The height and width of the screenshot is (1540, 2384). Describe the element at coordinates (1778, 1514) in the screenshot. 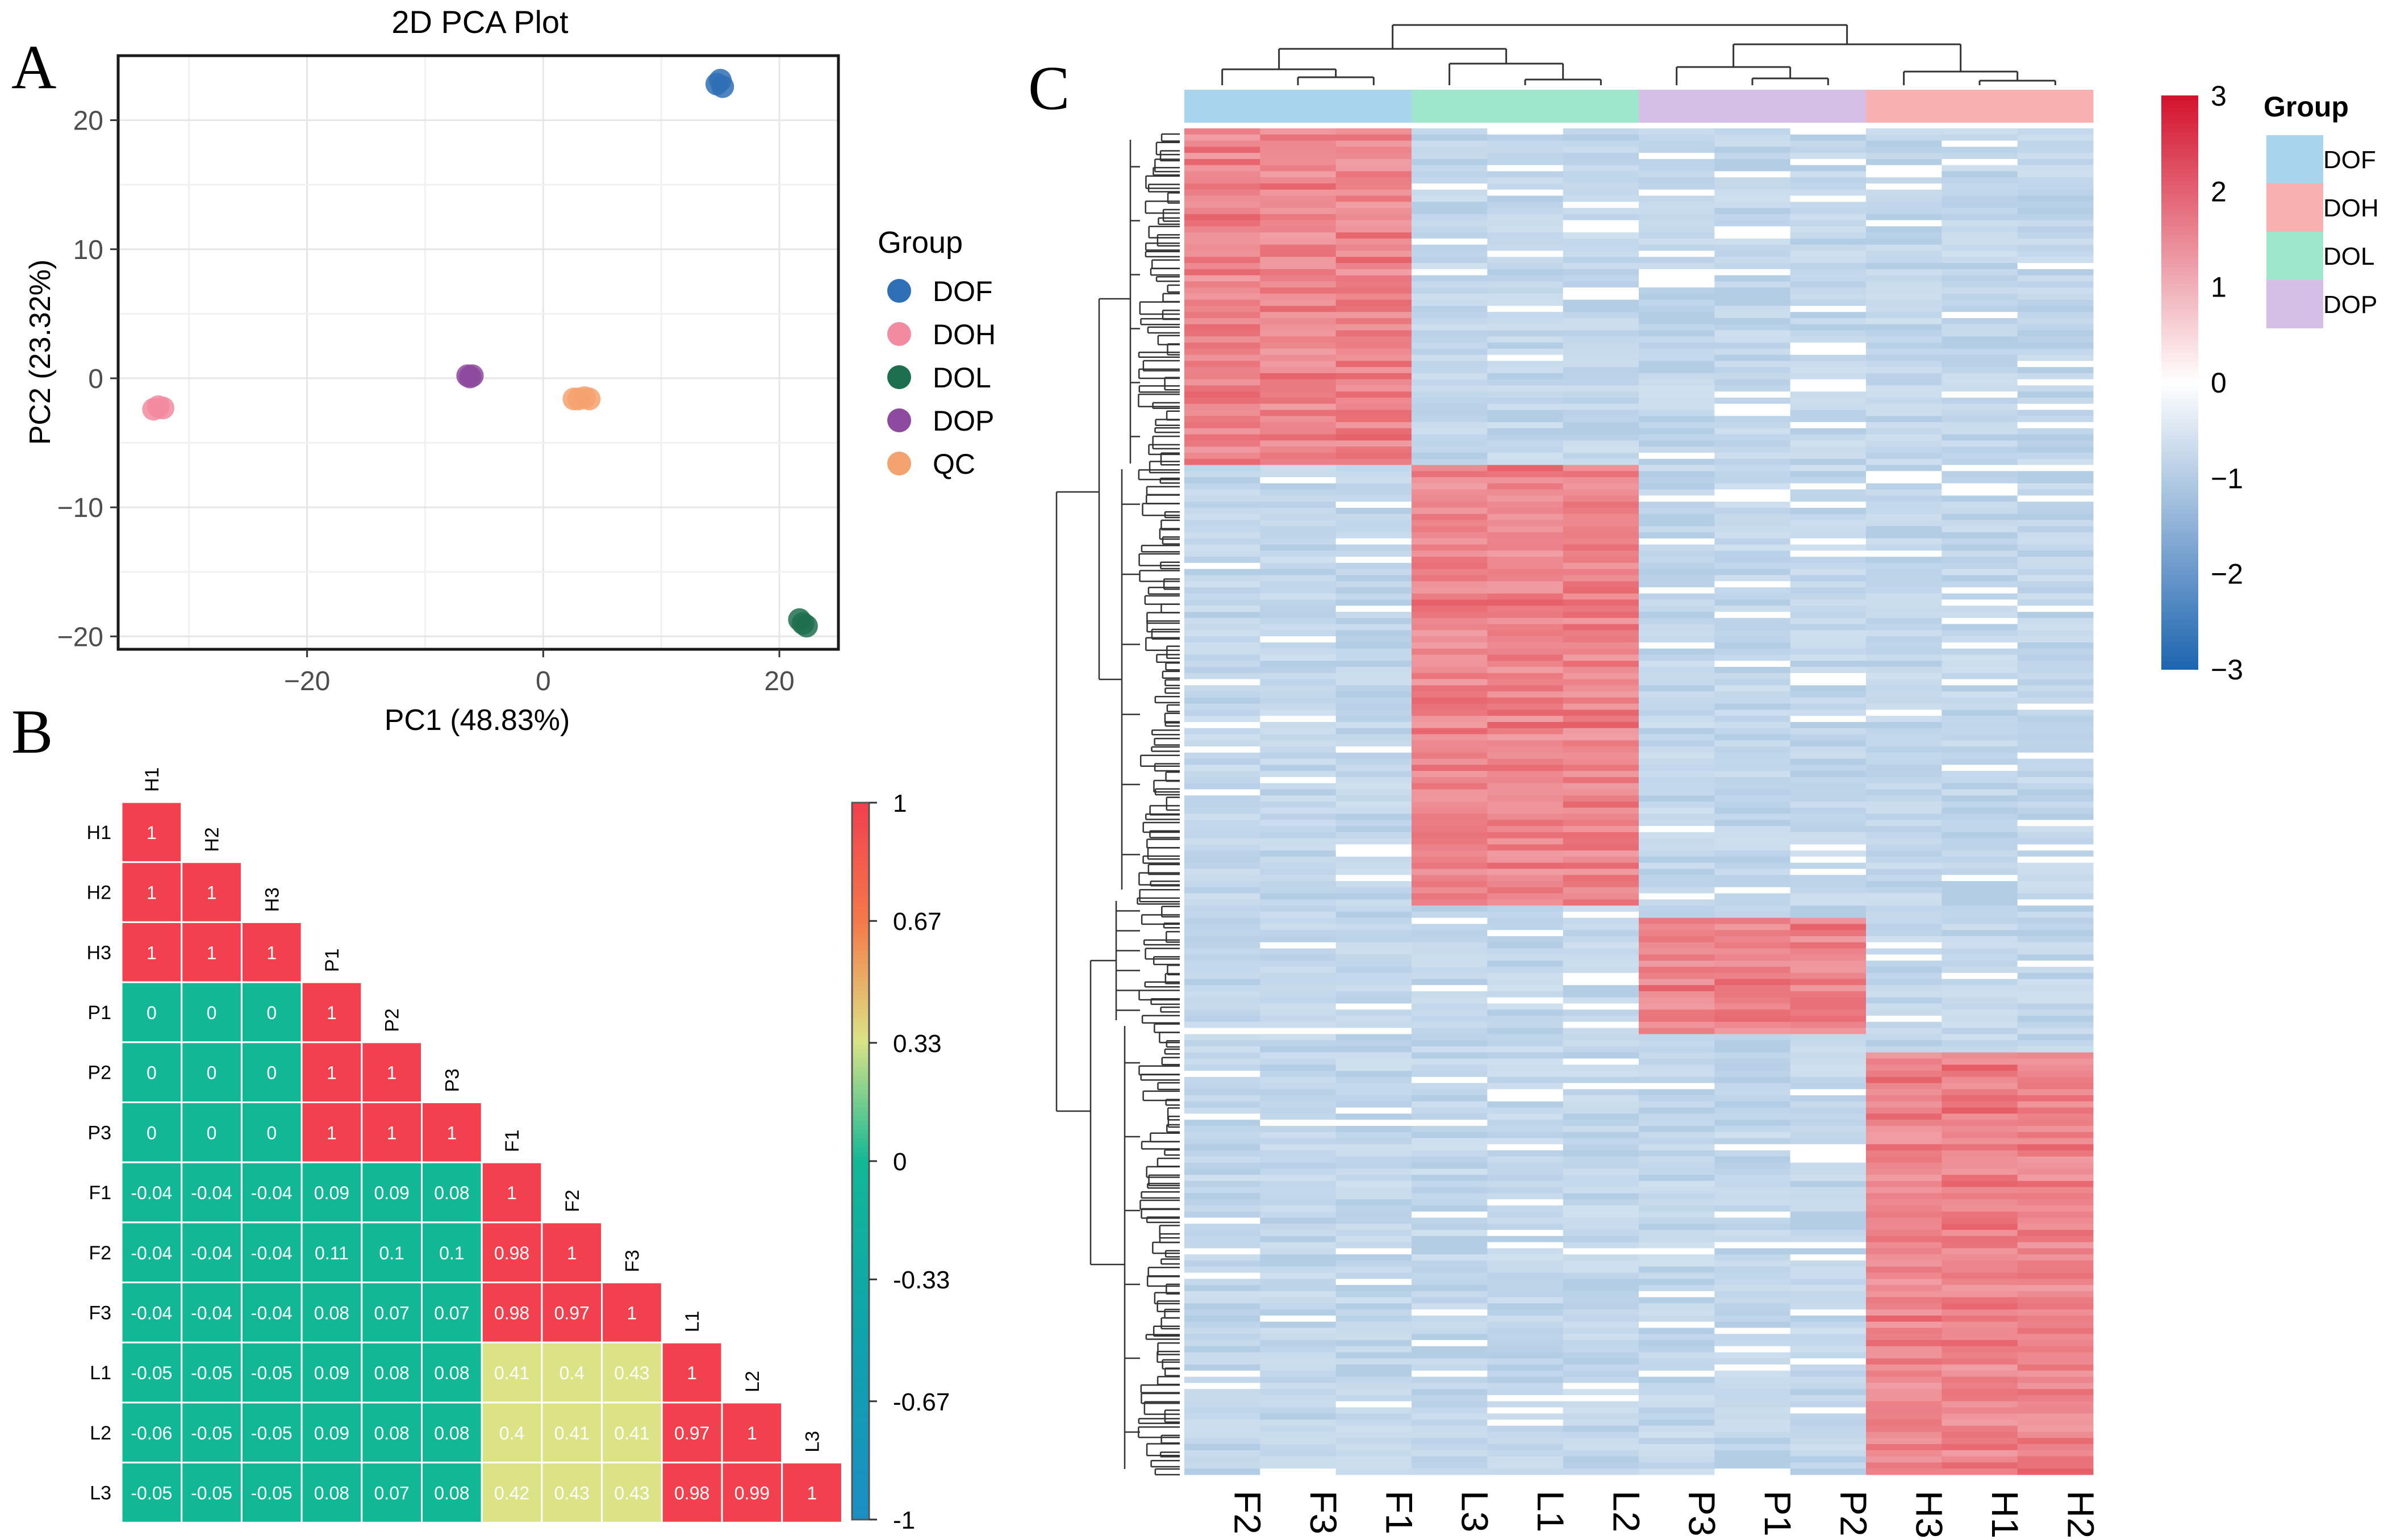

I see `heatmap-column-label: P1` at that location.